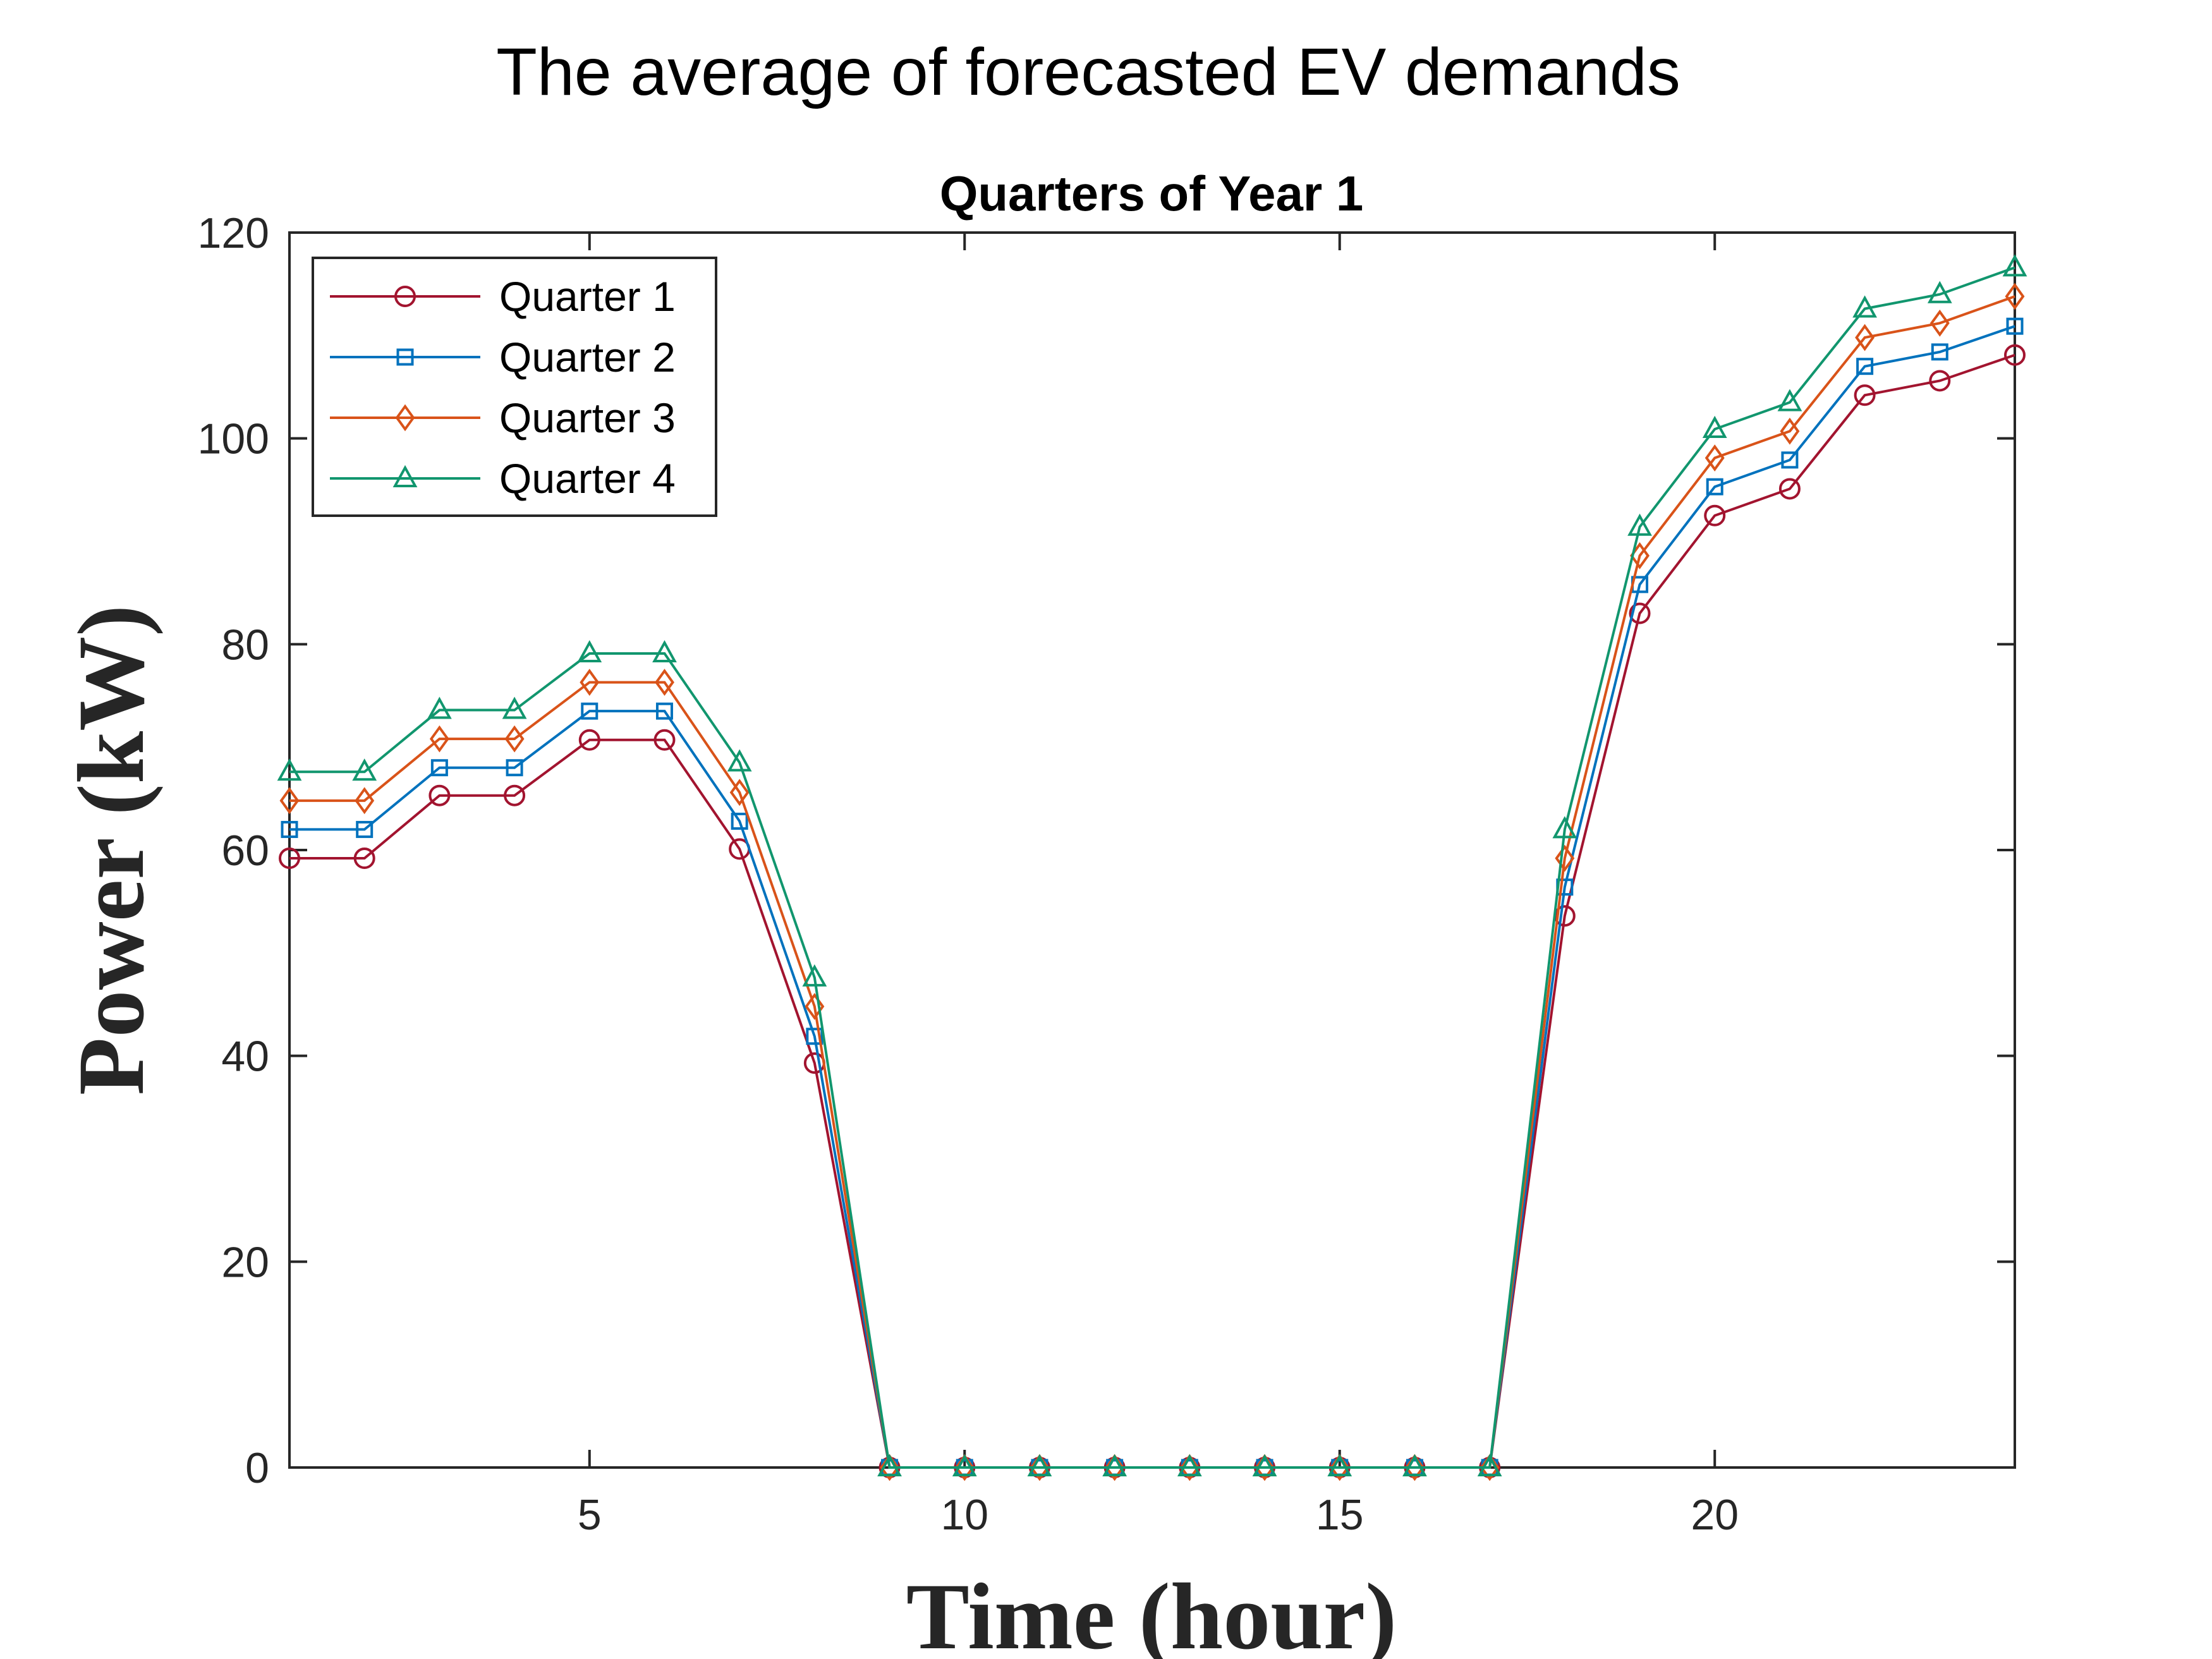  What do you see at coordinates (1715, 1515) in the screenshot?
I see `x-tick-label: 20` at bounding box center [1715, 1515].